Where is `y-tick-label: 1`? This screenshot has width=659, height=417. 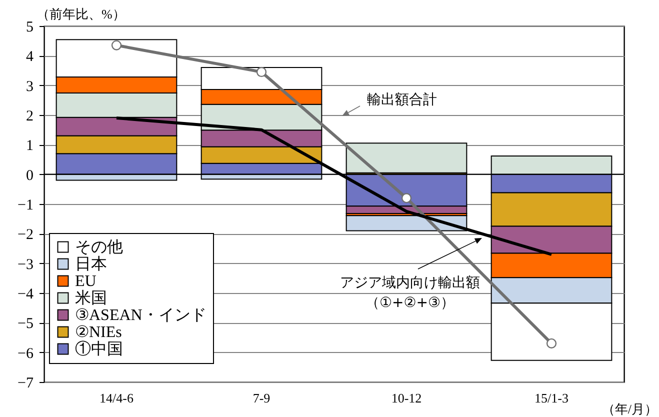 y-tick-label: 1 is located at coordinates (30, 146).